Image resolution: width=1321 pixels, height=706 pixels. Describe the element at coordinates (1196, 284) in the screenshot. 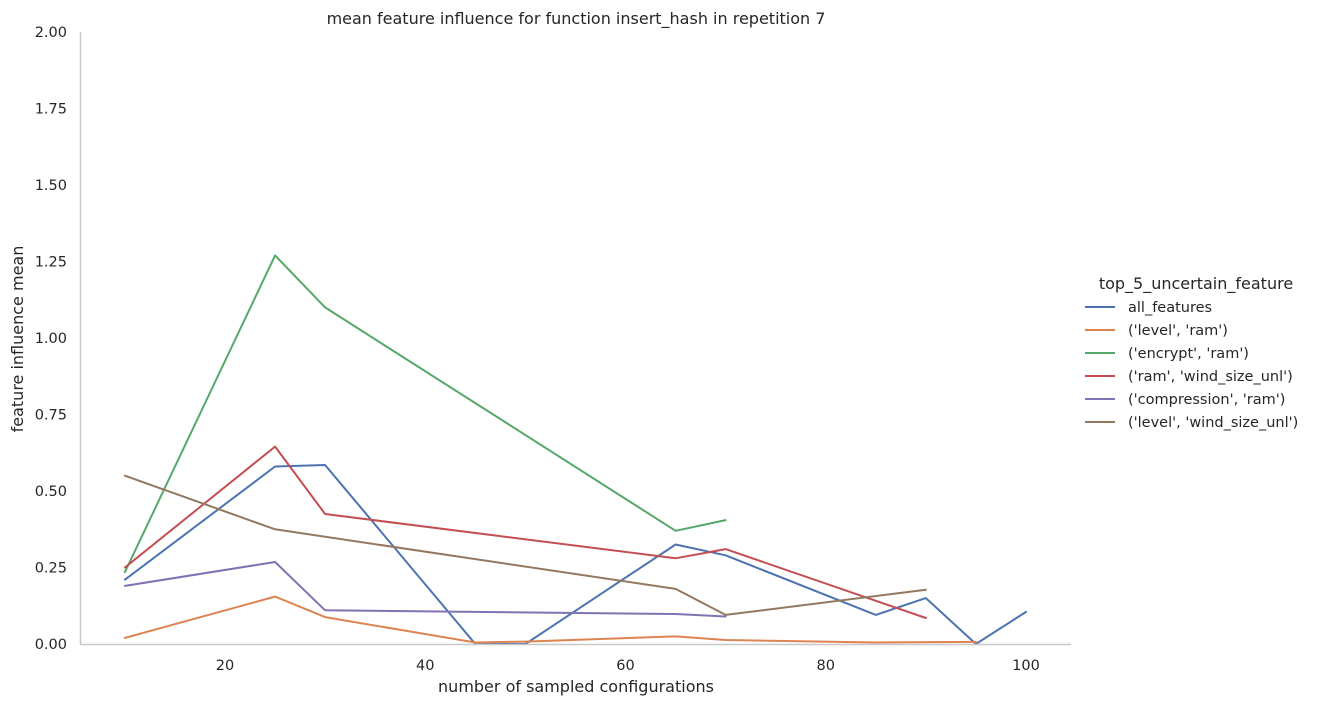

I see `legend-title: top_5_uncertain_feature` at that location.